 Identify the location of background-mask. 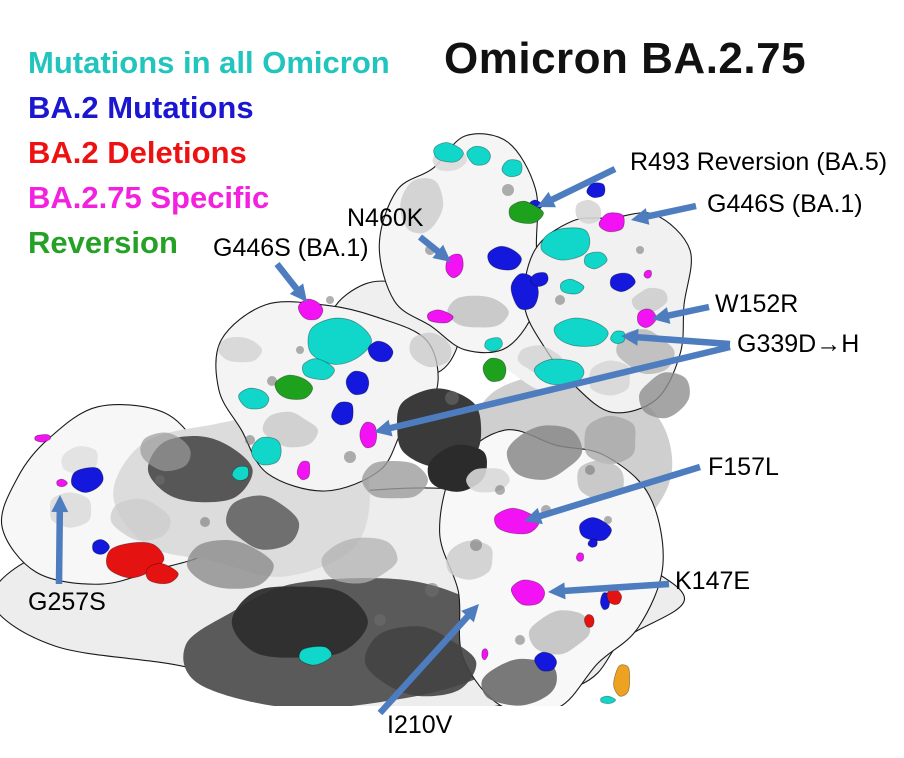
(452, 732).